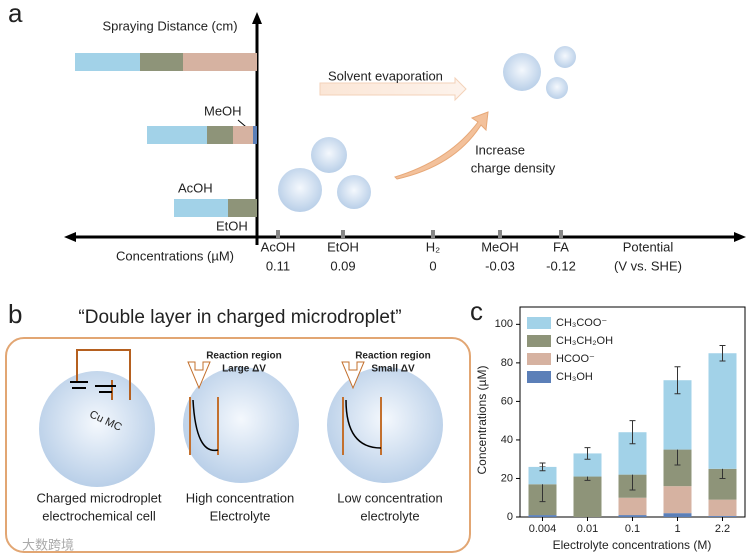  I want to click on panel-label: b, so click(15, 314).